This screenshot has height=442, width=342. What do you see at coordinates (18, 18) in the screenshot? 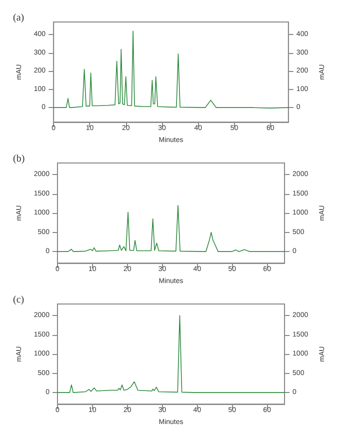
I see `chart-title: (a)` at bounding box center [18, 18].